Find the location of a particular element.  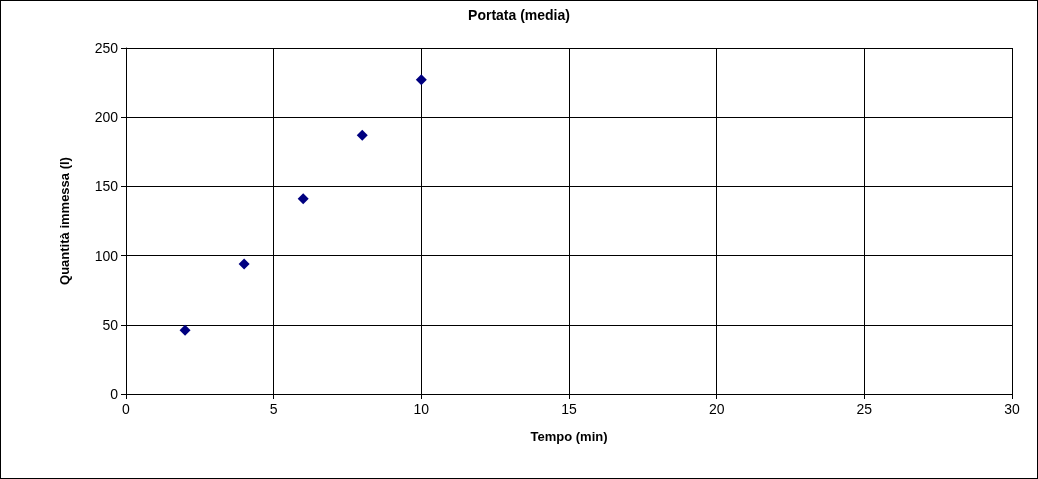

y-tick-label: 150 is located at coordinates (106, 186).